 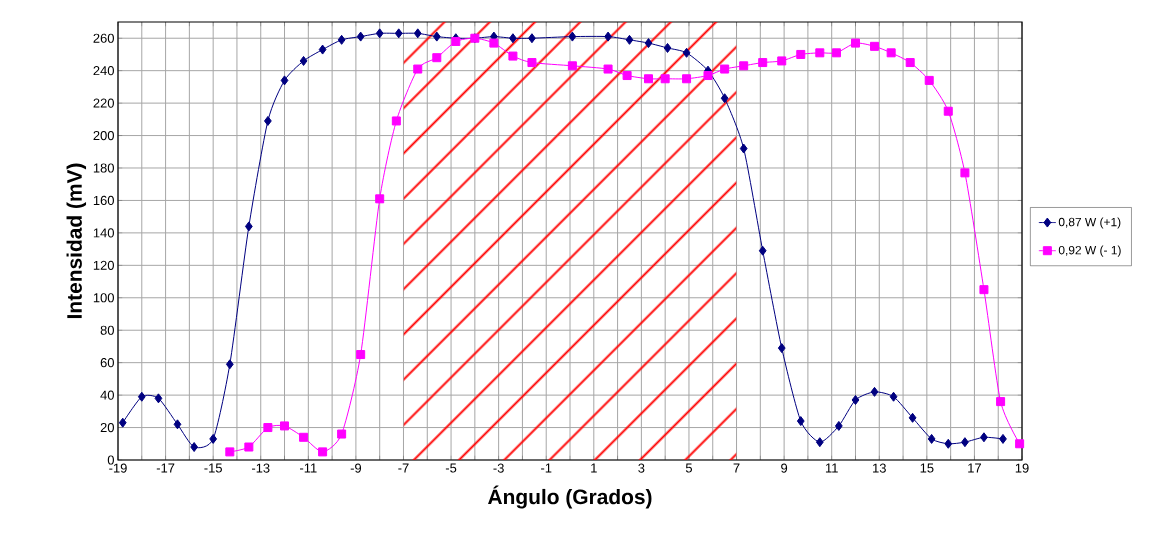 I want to click on y-tick-label: 100, so click(x=103, y=298).